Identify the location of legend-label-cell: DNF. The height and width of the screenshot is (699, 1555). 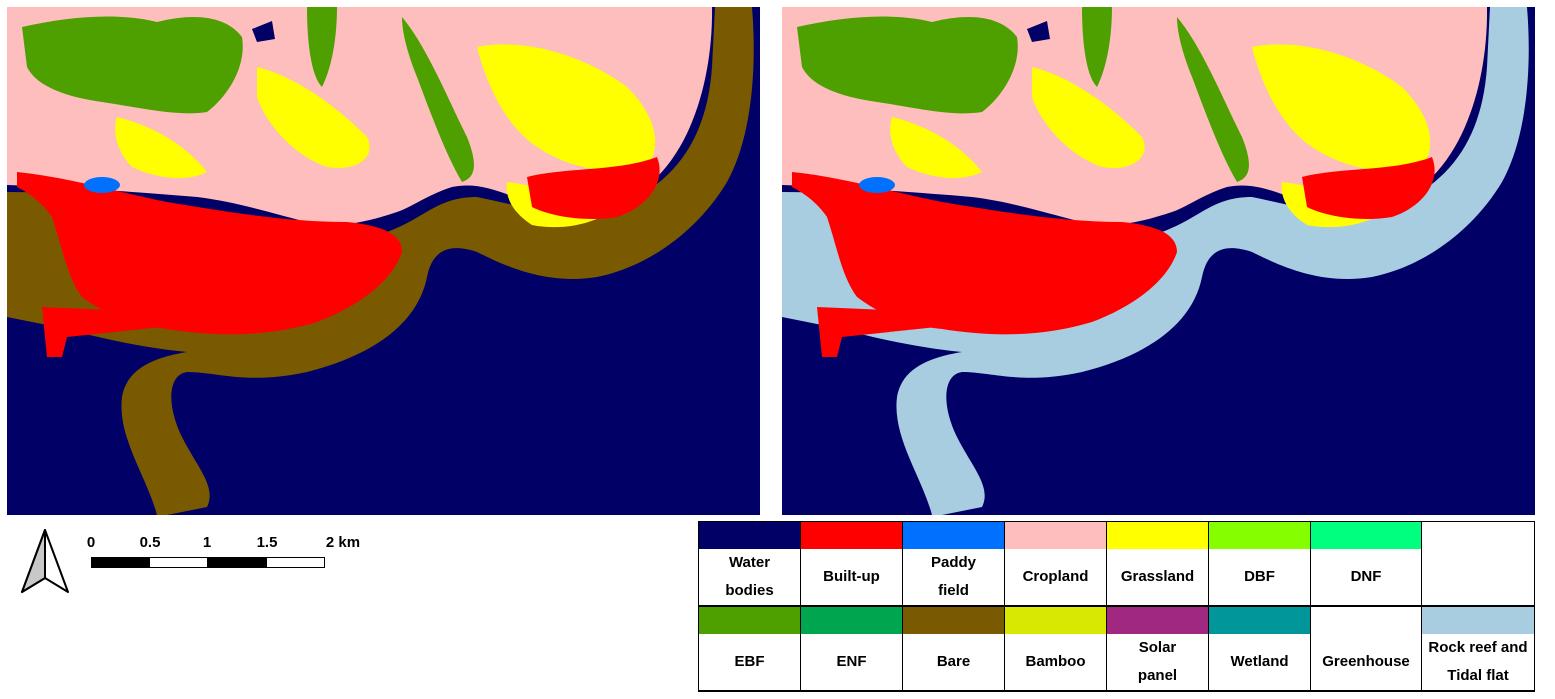
(1366, 578).